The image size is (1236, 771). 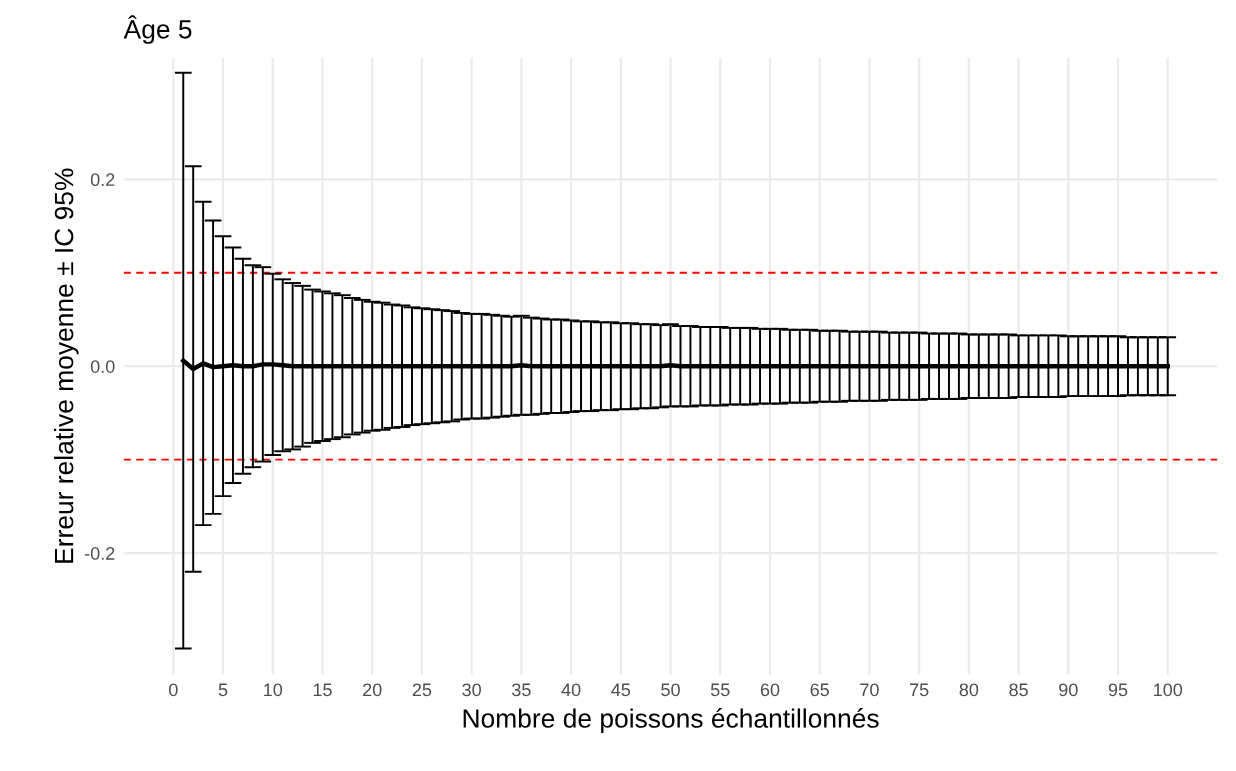 What do you see at coordinates (521, 690) in the screenshot?
I see `x-tick-label: 35` at bounding box center [521, 690].